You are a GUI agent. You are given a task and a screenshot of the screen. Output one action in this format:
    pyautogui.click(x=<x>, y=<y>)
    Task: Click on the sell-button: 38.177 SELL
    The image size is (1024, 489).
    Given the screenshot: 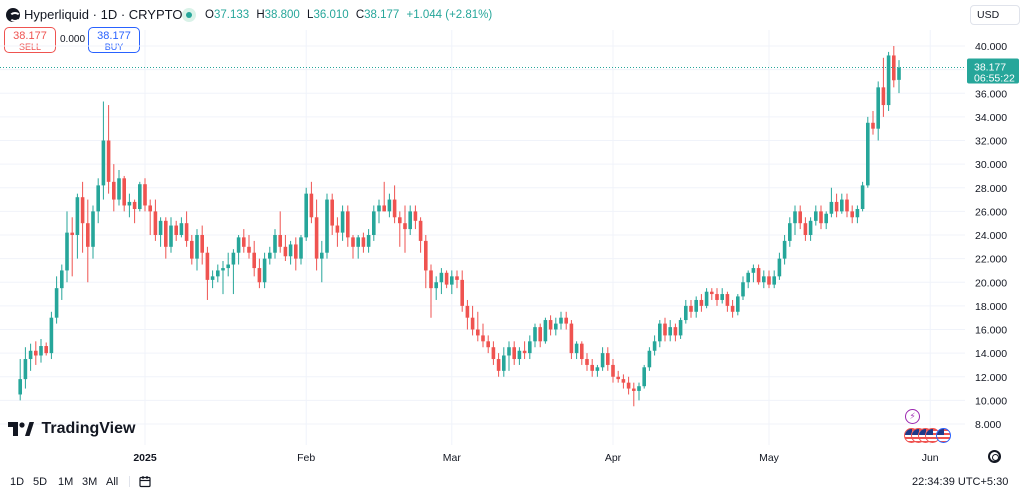 What is the action you would take?
    pyautogui.click(x=30, y=40)
    